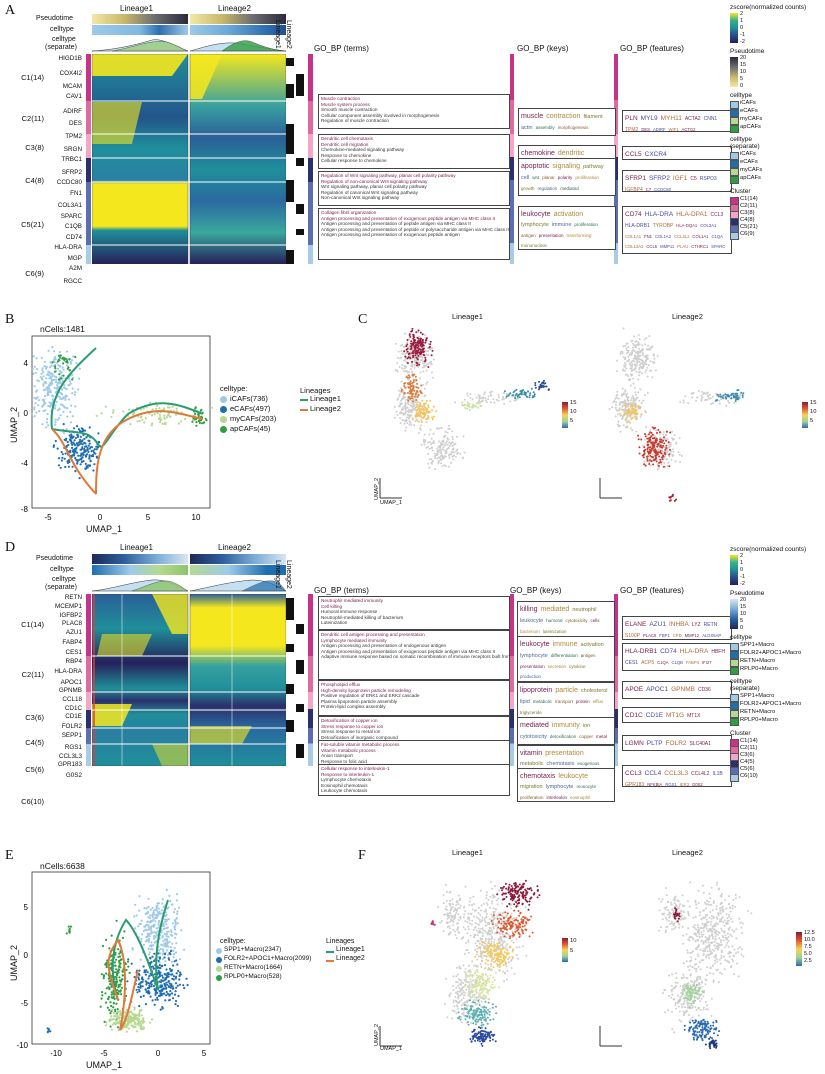 The width and height of the screenshot is (825, 1074). What do you see at coordinates (337, 756) in the screenshot?
I see `go-term-line: Anion transport` at bounding box center [337, 756].